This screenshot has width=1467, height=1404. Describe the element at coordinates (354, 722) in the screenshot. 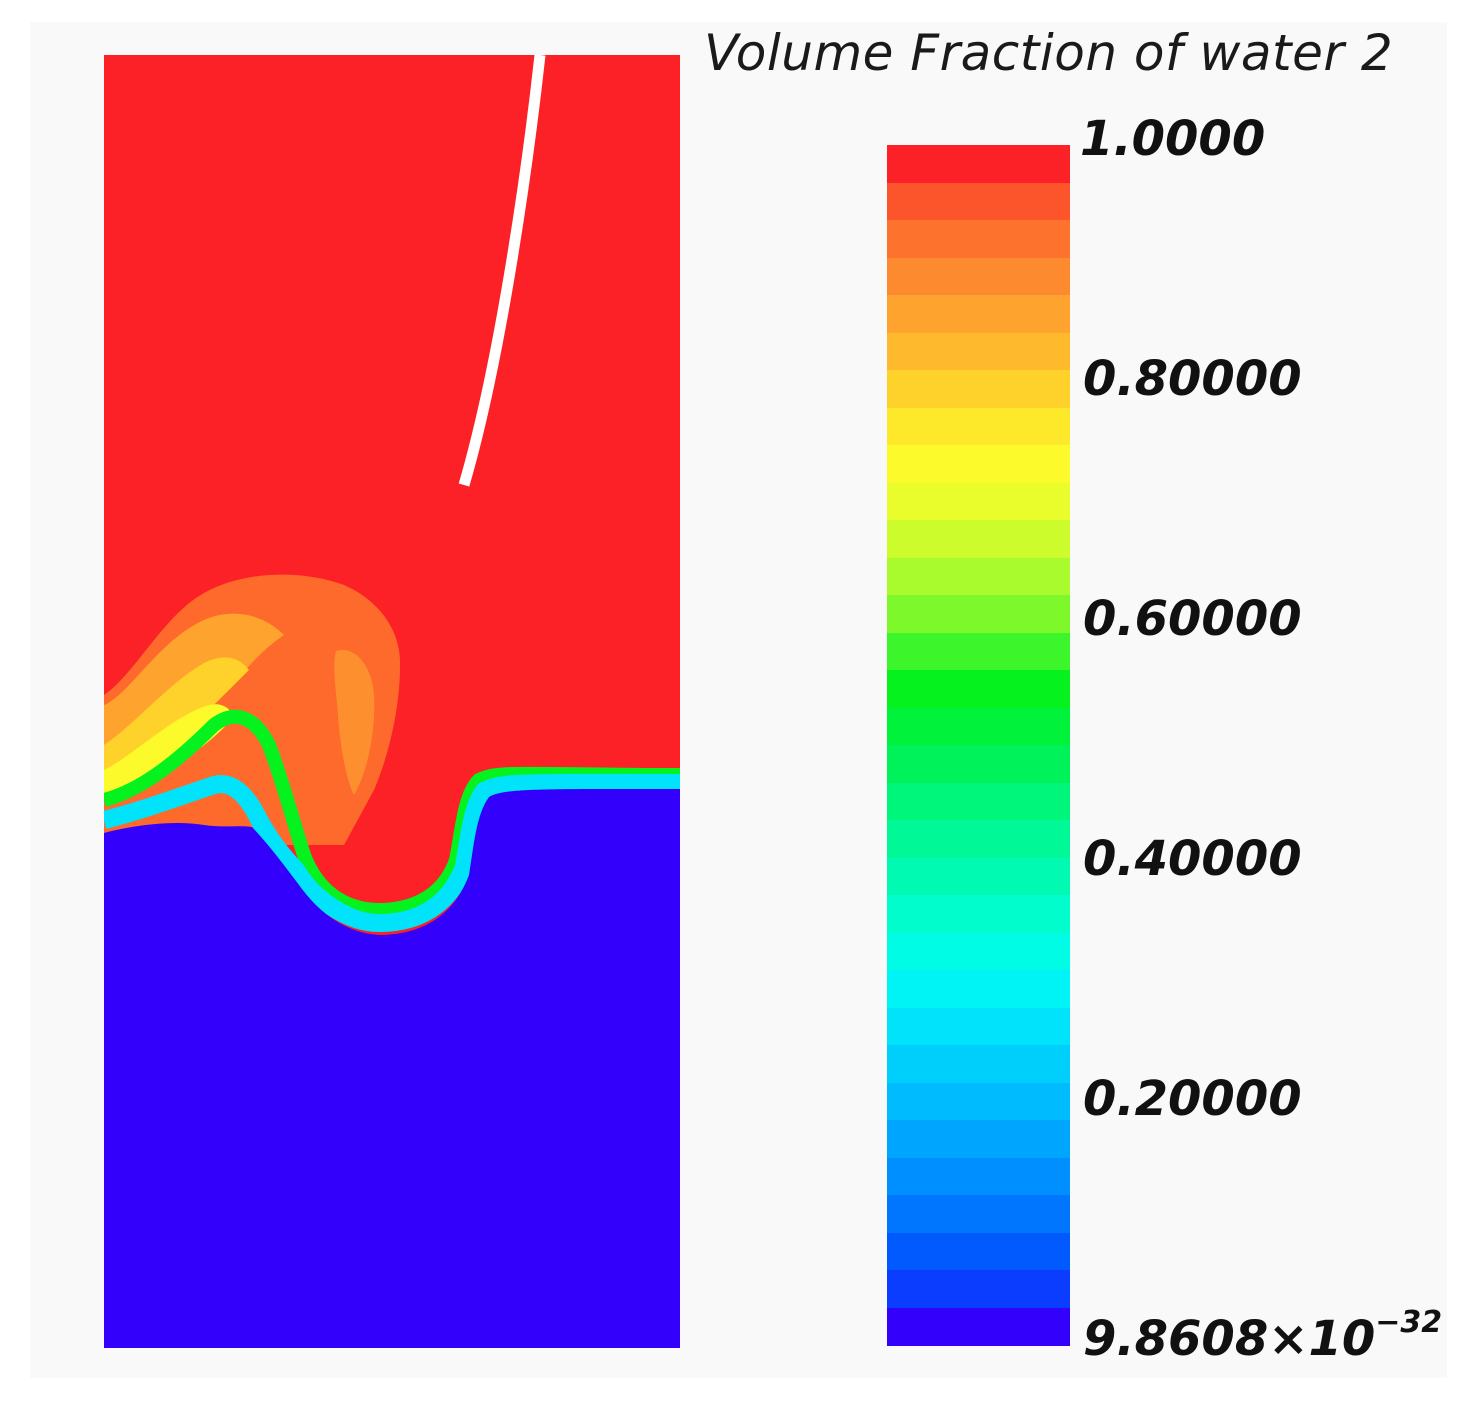

I see `plume-inner-core` at that location.